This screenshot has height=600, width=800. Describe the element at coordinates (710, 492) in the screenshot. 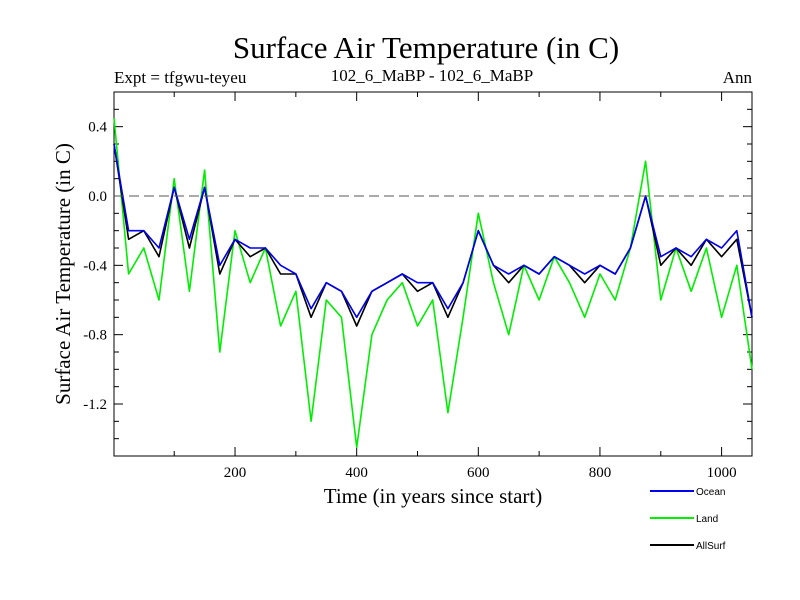

I see `legend-label-ocean: Ocean` at that location.